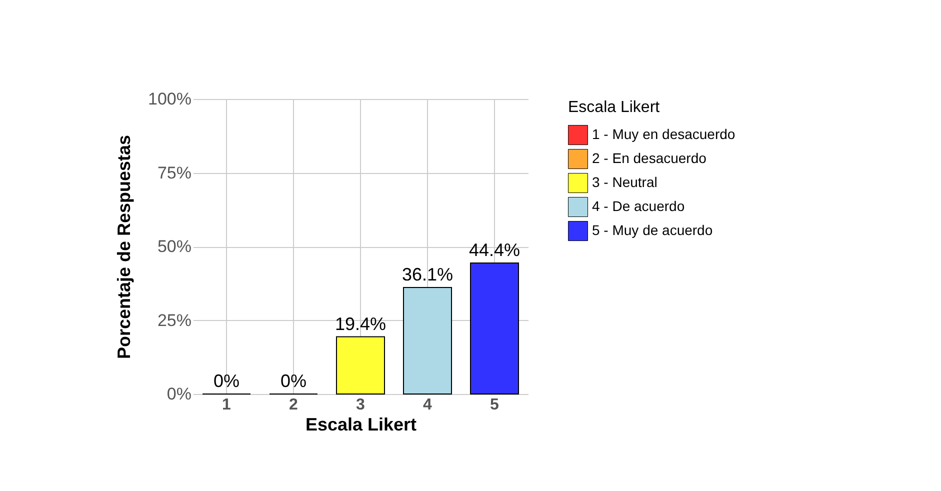  I want to click on data-label: 19.4%, so click(360, 324).